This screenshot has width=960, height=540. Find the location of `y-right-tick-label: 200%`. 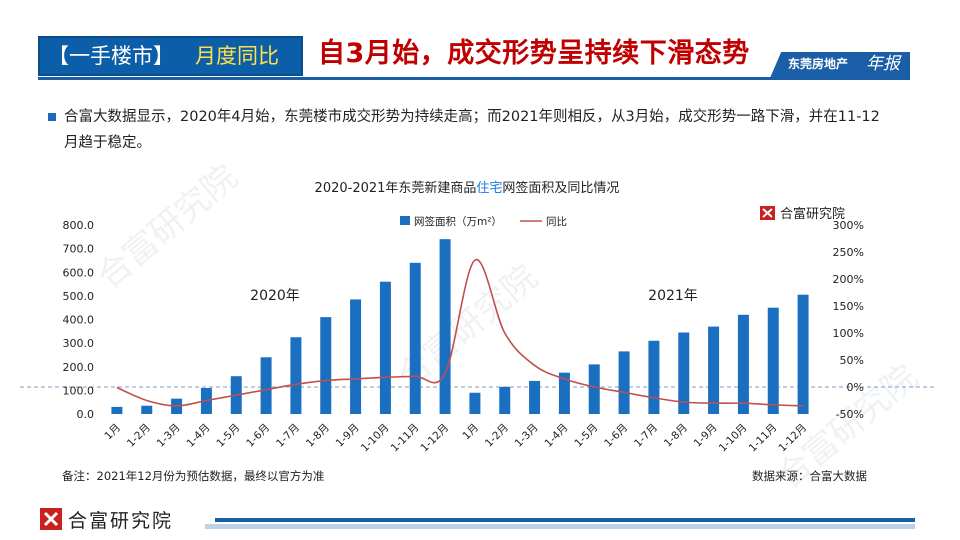

y-right-tick-label: 200% is located at coordinates (848, 279).